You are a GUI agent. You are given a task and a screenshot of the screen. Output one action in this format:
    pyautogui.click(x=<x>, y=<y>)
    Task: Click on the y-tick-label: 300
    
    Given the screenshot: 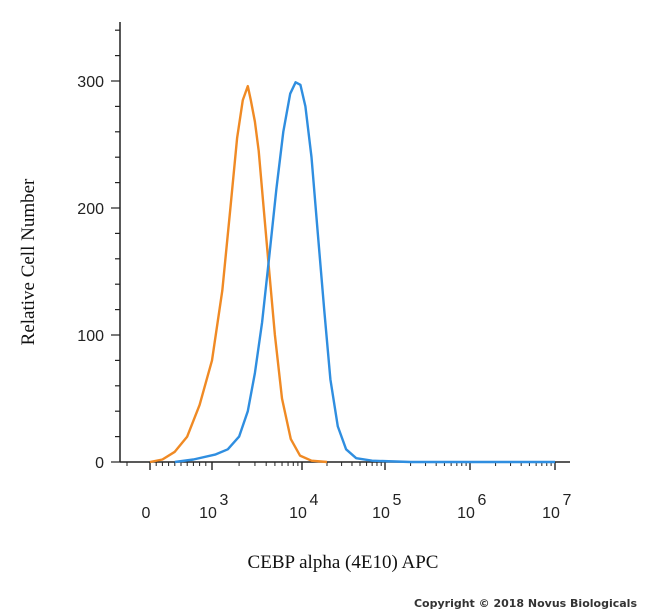 What is the action you would take?
    pyautogui.click(x=90, y=82)
    